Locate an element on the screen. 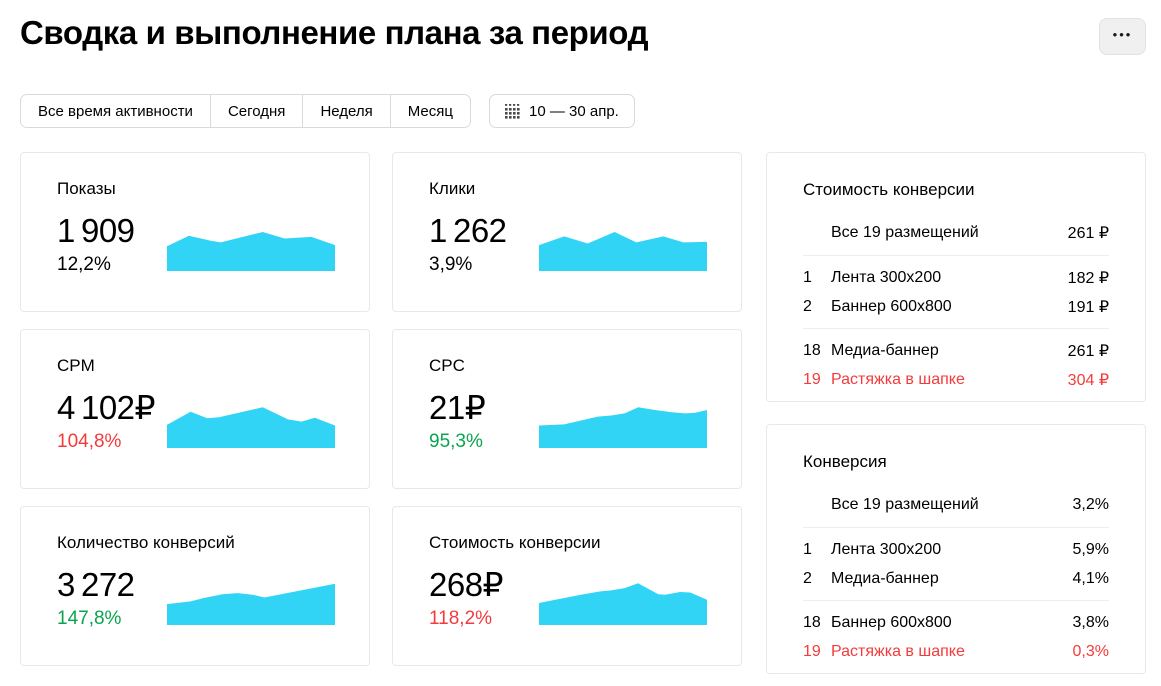 This screenshot has height=686, width=1161. placement-row: 18 Медиа-баннер 261 ₽ is located at coordinates (956, 350).